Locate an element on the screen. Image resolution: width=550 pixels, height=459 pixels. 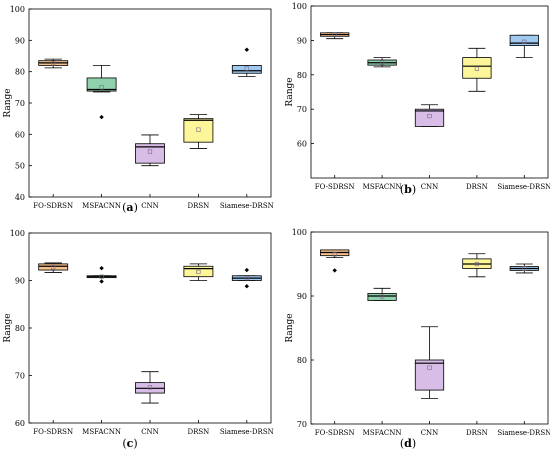
panel-label: (a) is located at coordinates (130, 207).